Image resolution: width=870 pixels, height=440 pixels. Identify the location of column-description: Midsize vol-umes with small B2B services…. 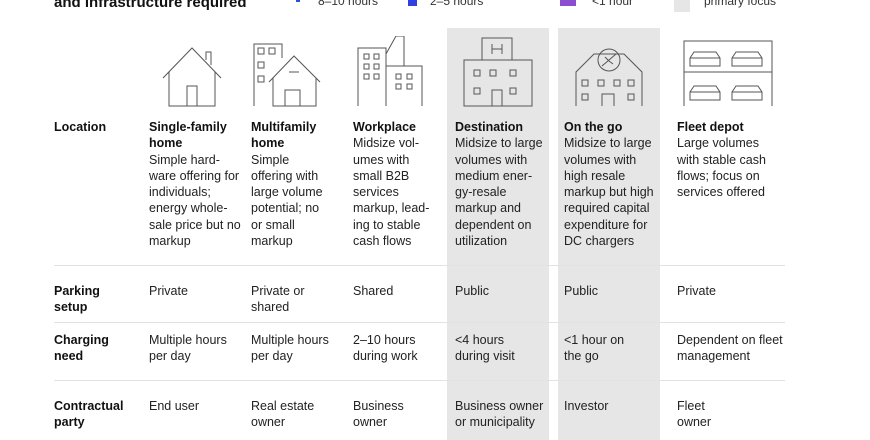
(391, 192).